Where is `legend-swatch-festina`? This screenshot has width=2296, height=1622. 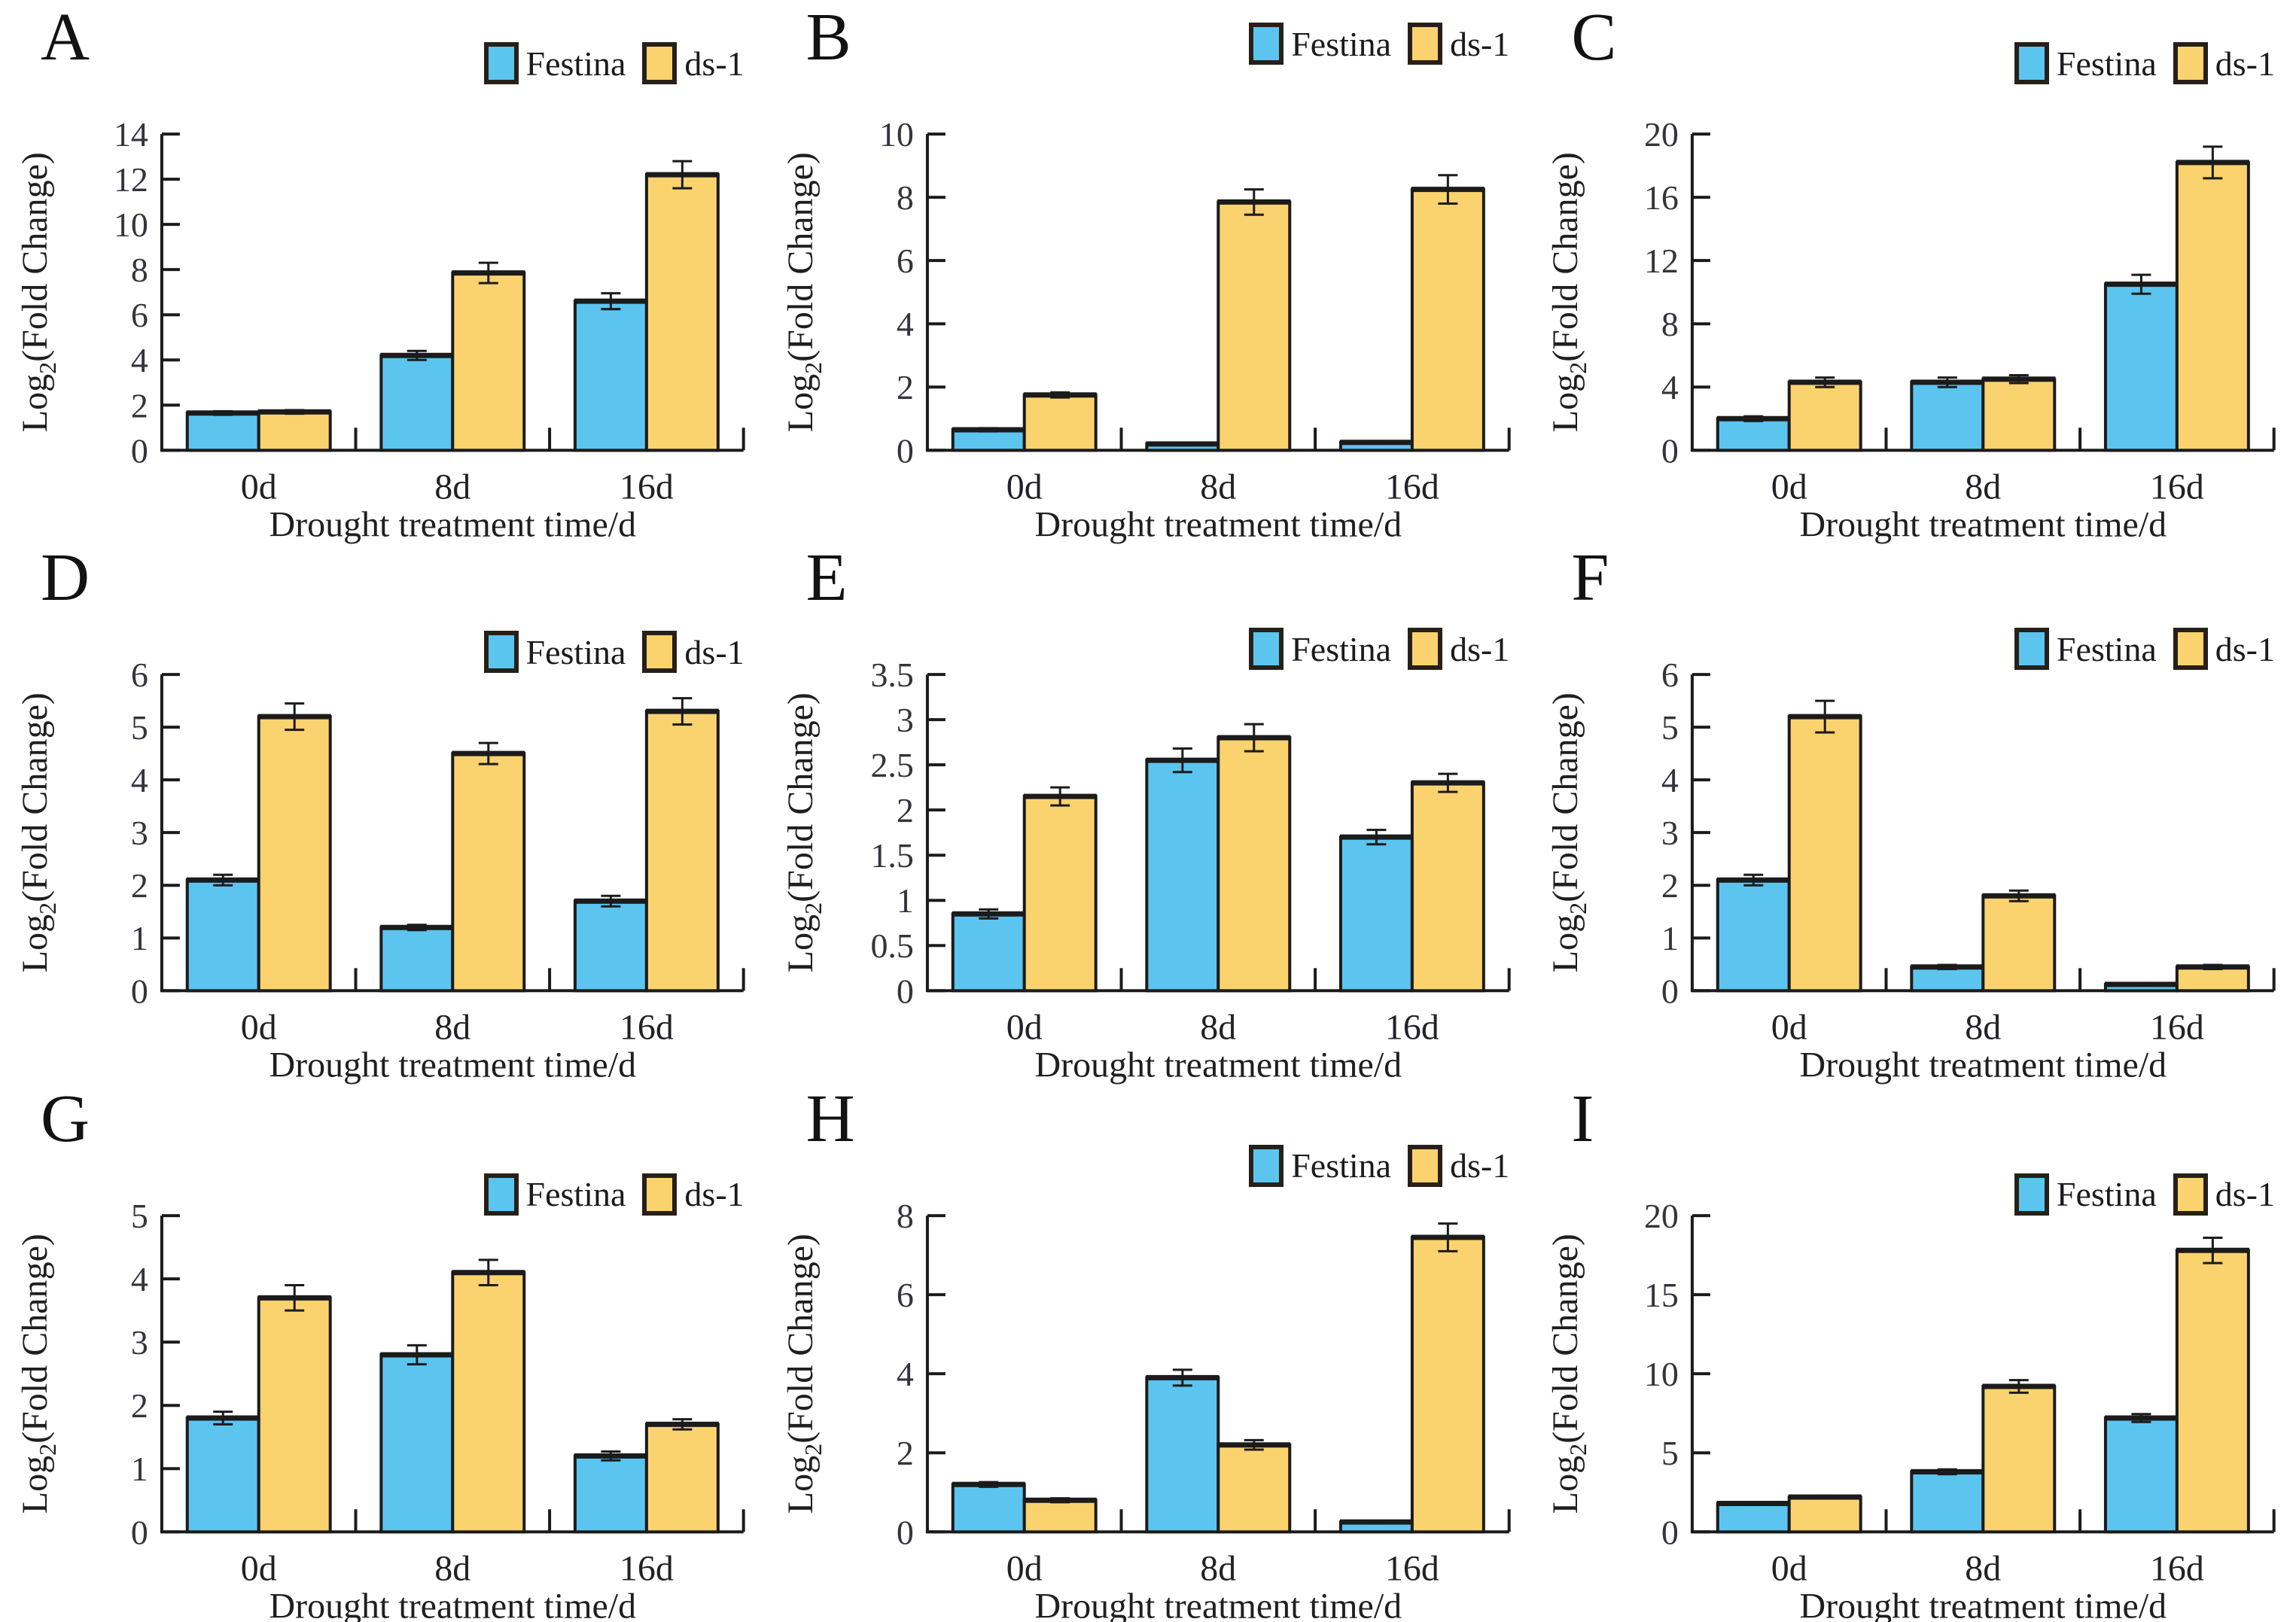 legend-swatch-festina is located at coordinates (501, 652).